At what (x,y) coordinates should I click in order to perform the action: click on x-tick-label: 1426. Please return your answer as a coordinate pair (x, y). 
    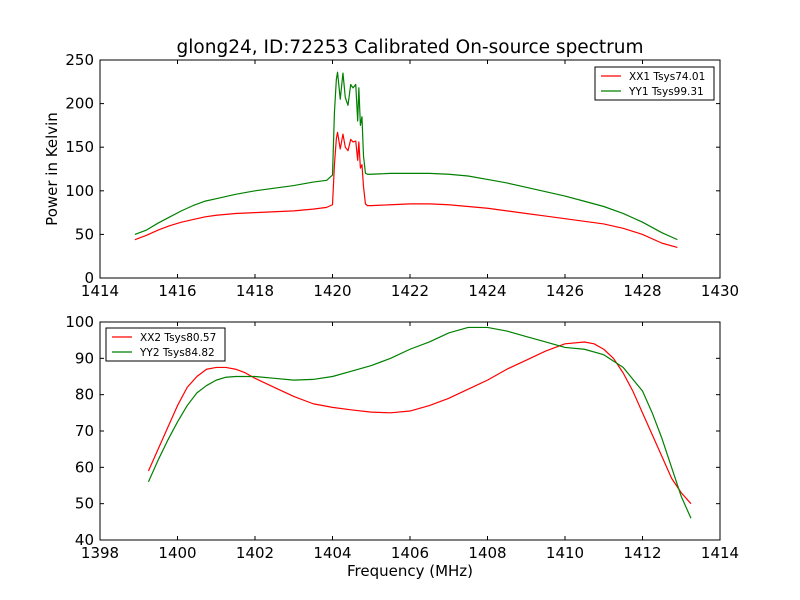
    Looking at the image, I should click on (565, 291).